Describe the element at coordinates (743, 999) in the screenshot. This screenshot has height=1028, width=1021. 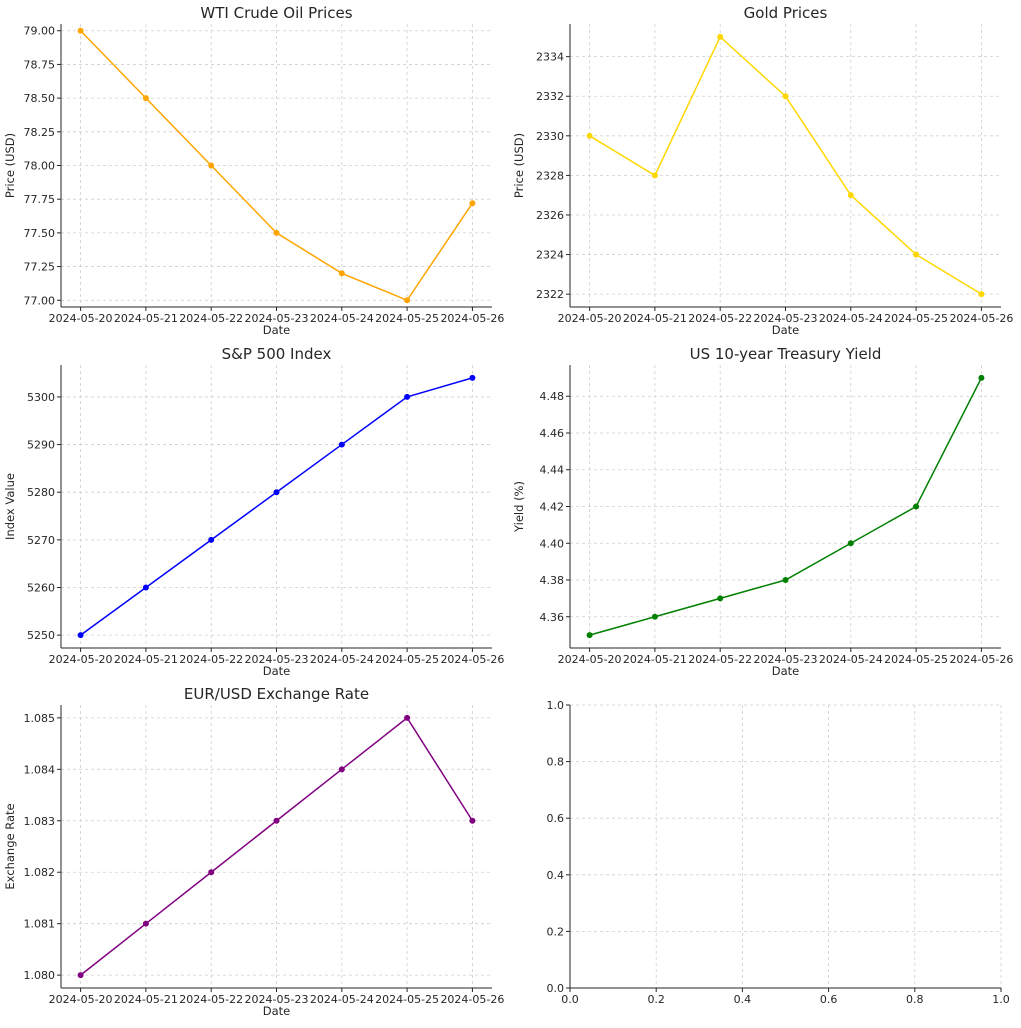
I see `x-tick-label: 0.4` at that location.